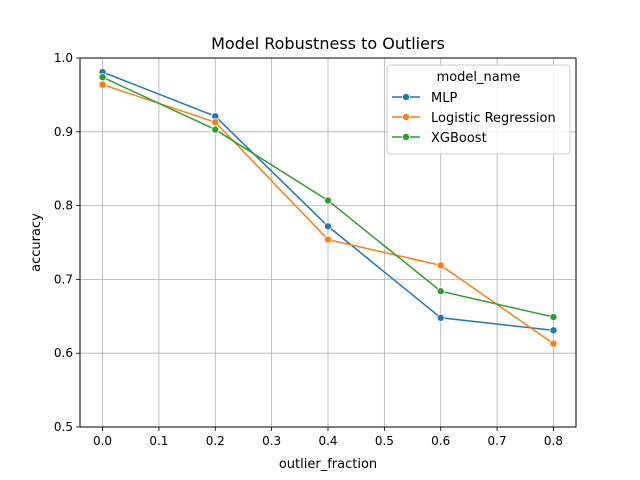 The width and height of the screenshot is (640, 480). What do you see at coordinates (215, 441) in the screenshot?
I see `x-tick-label: 0.2` at bounding box center [215, 441].